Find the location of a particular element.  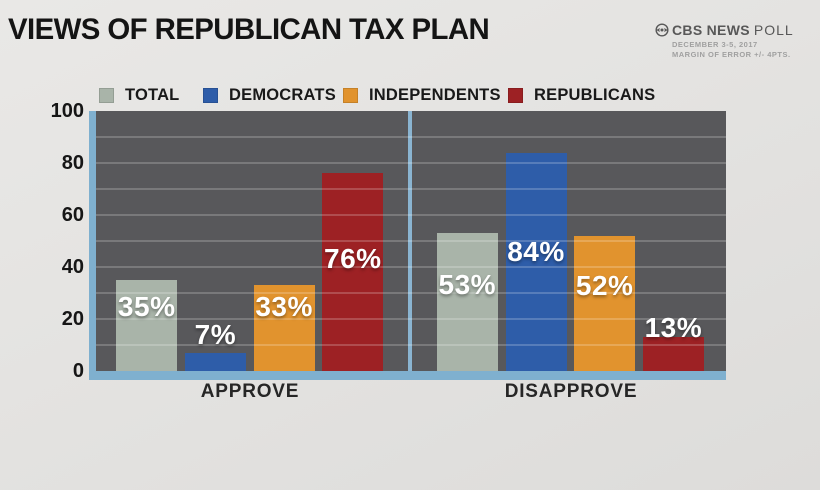

legend-swatch-total is located at coordinates (106, 95).